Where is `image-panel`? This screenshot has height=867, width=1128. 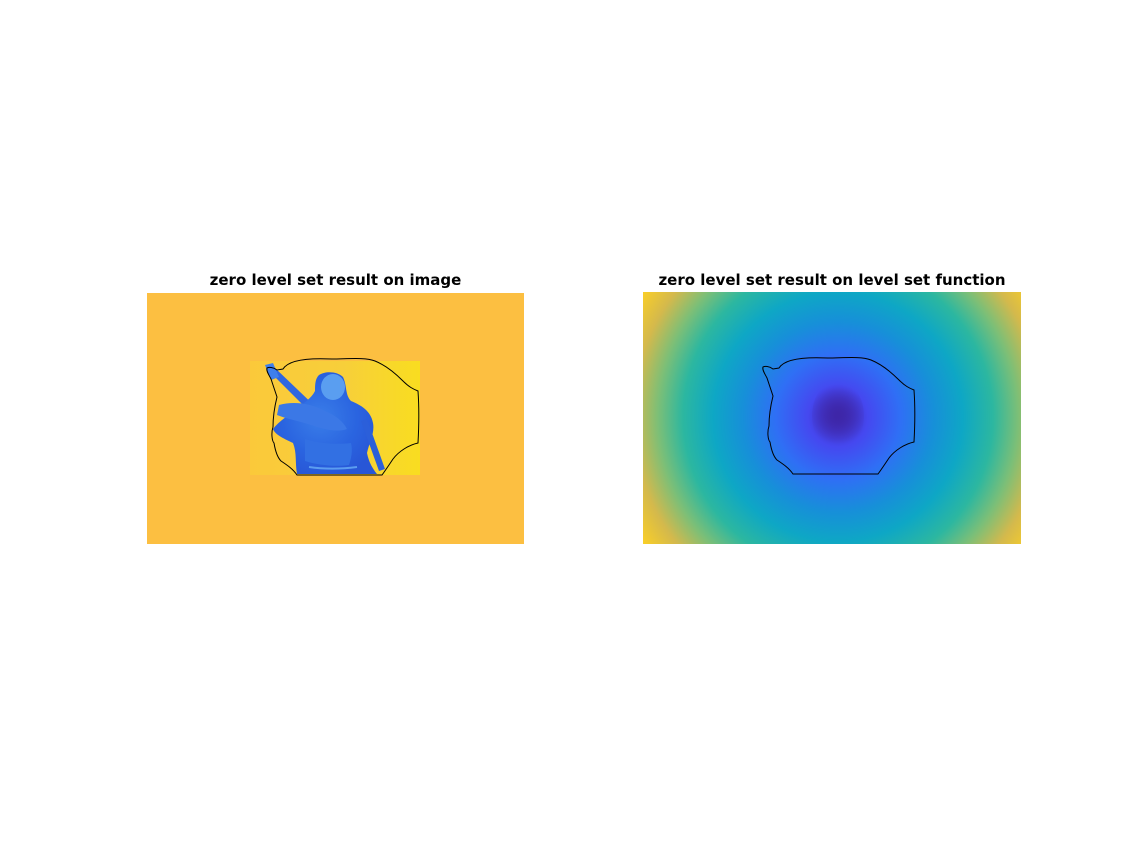 image-panel is located at coordinates (335, 418).